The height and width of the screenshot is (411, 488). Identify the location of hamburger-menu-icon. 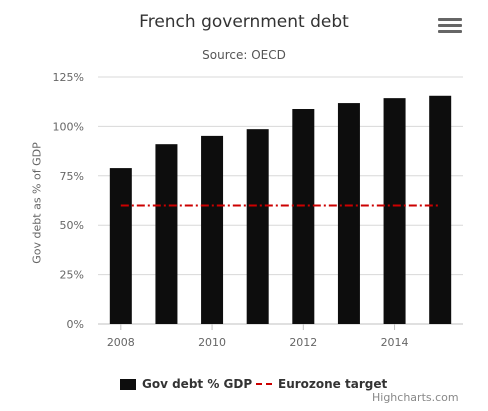
(450, 28).